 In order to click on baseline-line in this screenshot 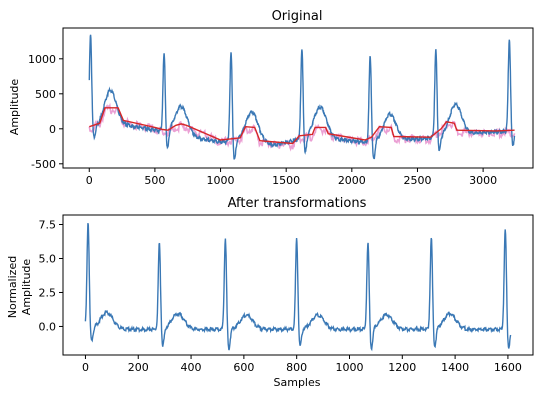, I will do `click(302, 126)`.